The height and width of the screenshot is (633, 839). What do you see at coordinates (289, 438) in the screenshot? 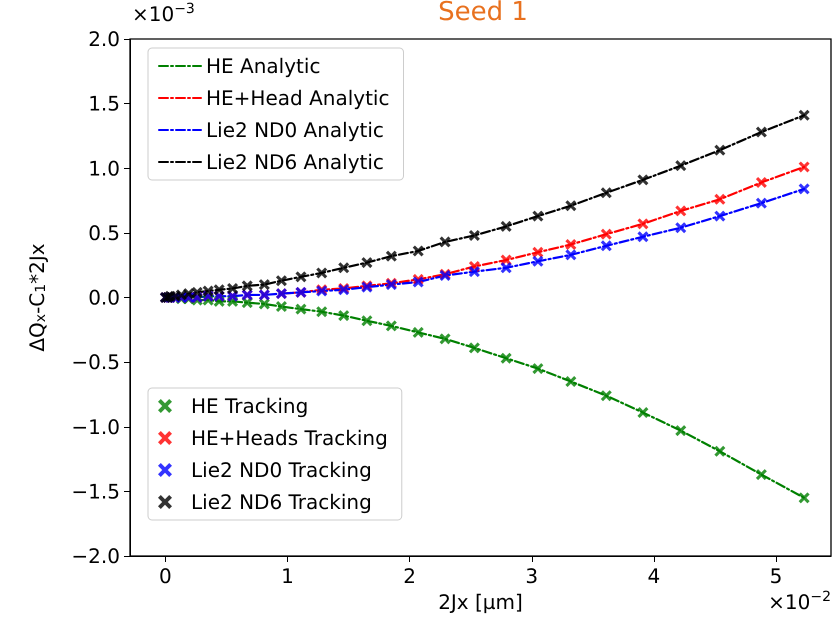
I see `legend-label: HE+Heads Tracking` at bounding box center [289, 438].